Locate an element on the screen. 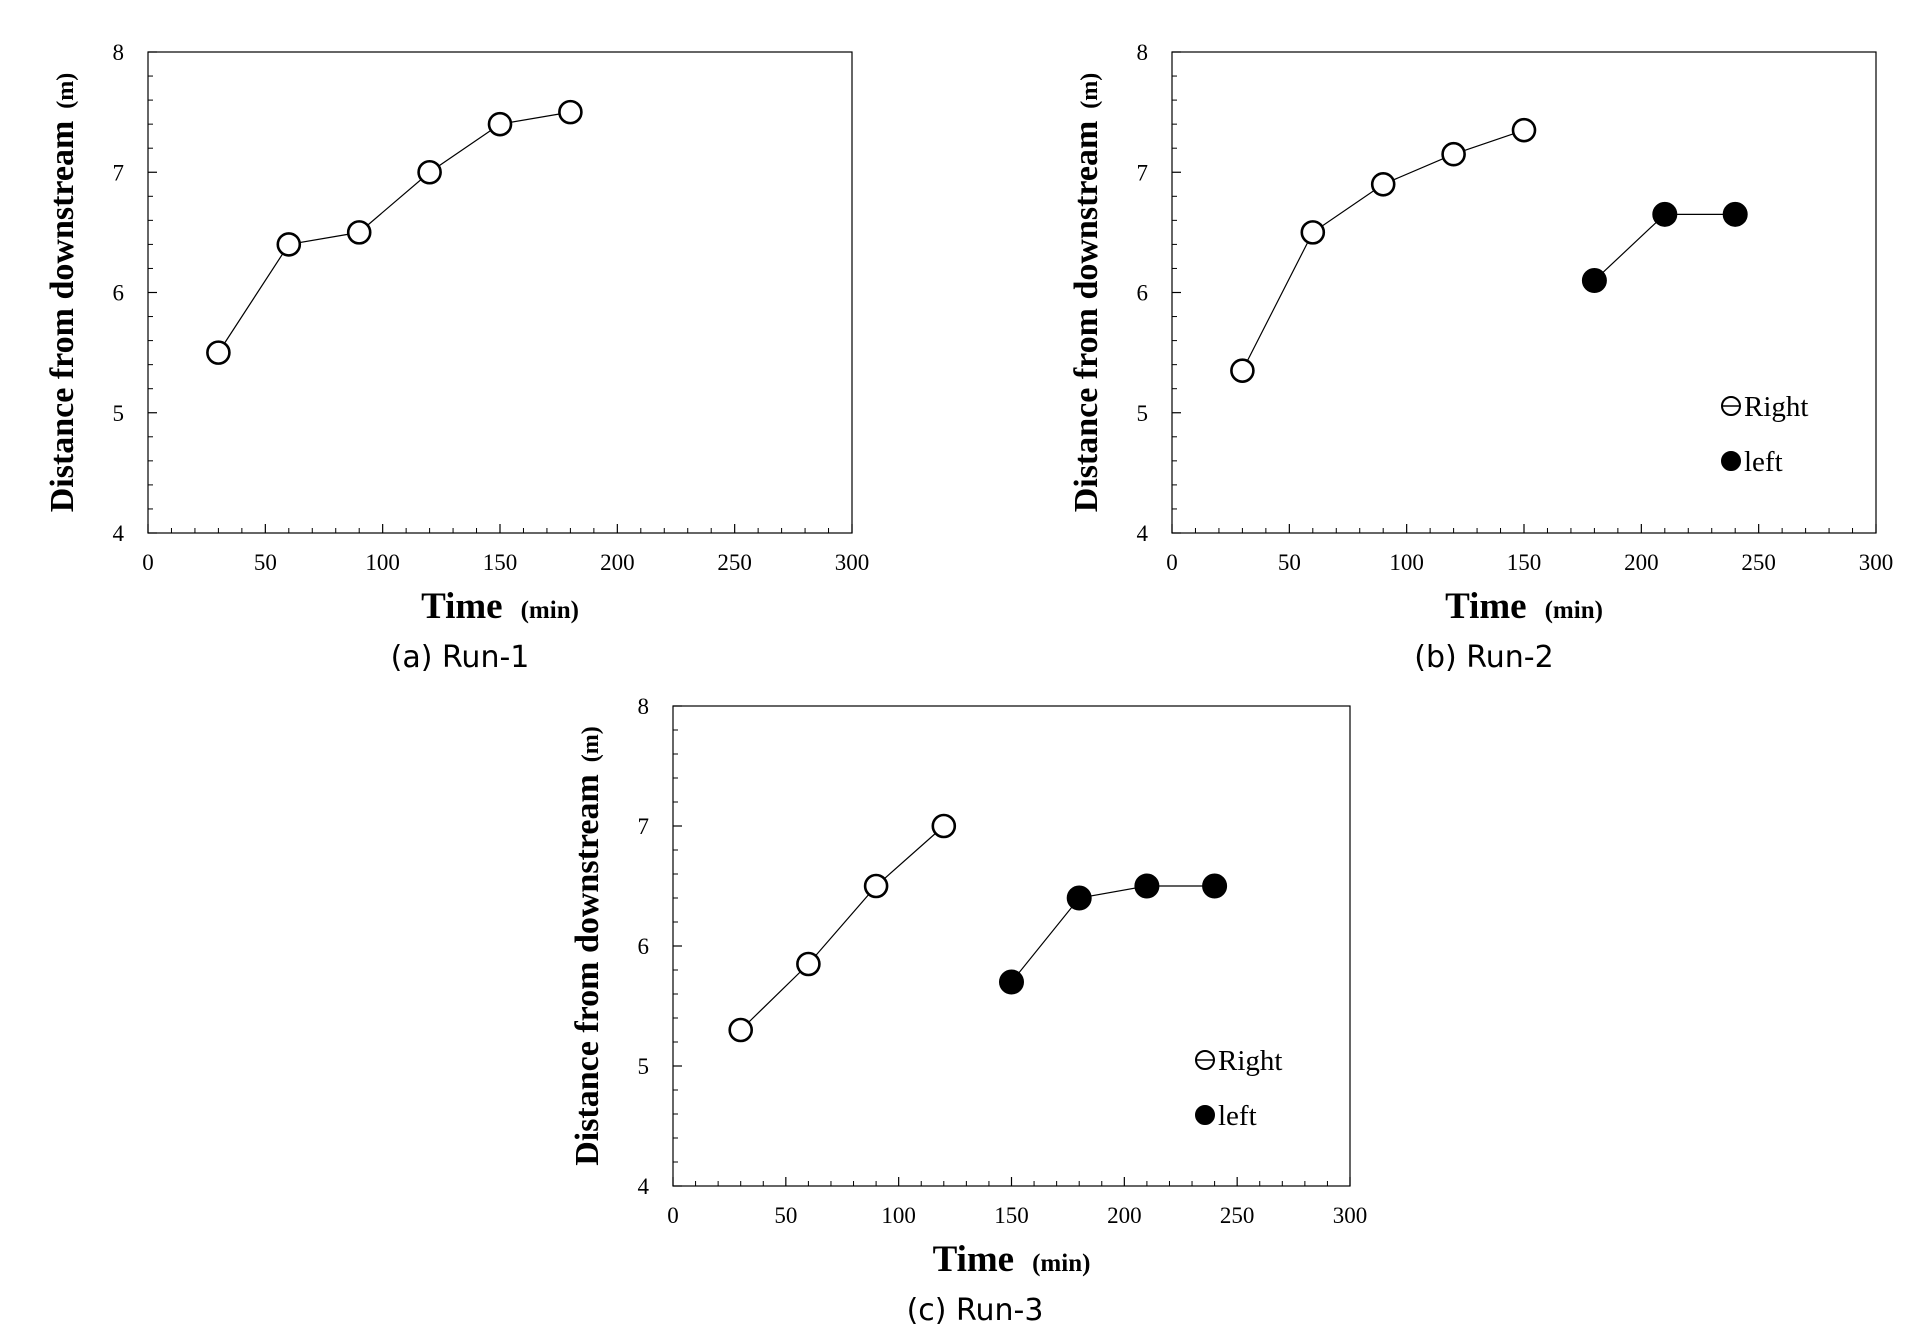 This screenshot has height=1340, width=1917. panel-caption: (b) Run-2 is located at coordinates (1483, 657).